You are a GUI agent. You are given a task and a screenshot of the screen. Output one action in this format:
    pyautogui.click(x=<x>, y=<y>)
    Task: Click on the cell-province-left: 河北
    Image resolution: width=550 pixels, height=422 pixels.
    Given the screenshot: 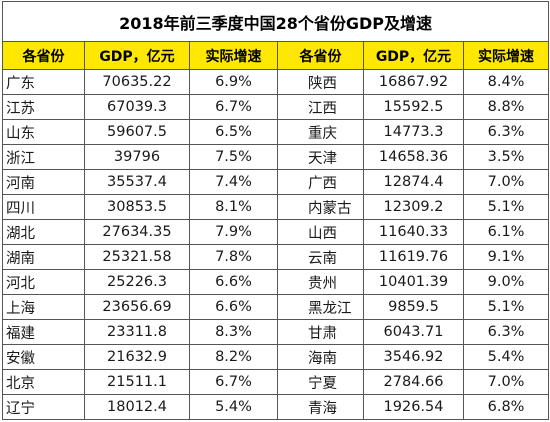 What is the action you would take?
    pyautogui.click(x=43, y=282)
    